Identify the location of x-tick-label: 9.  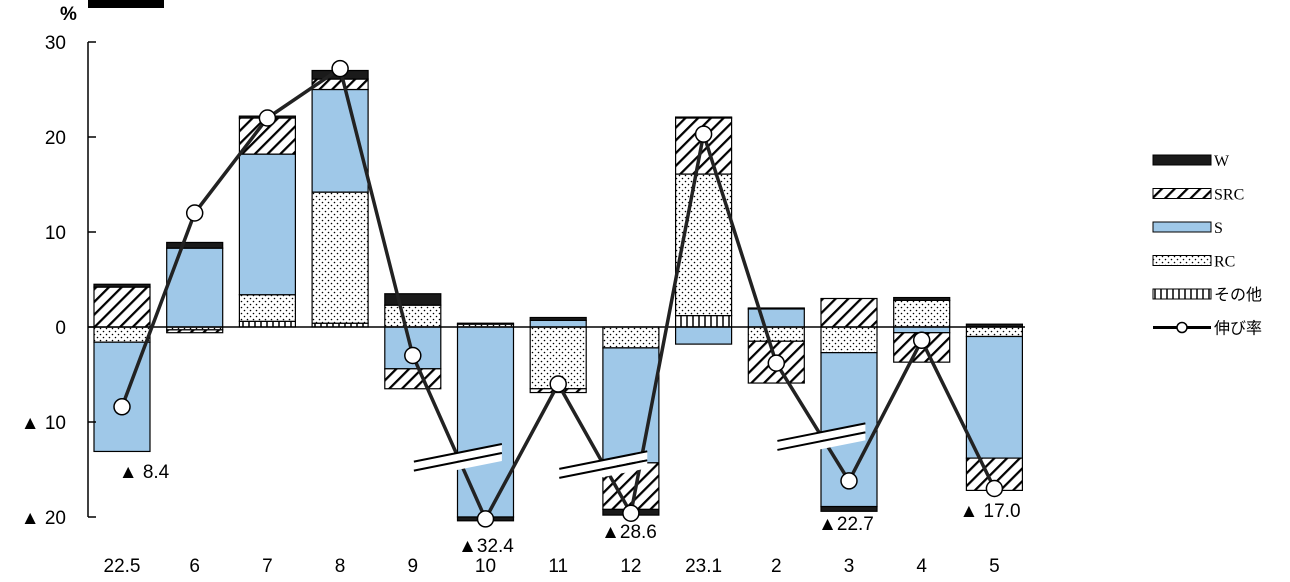
(413, 566).